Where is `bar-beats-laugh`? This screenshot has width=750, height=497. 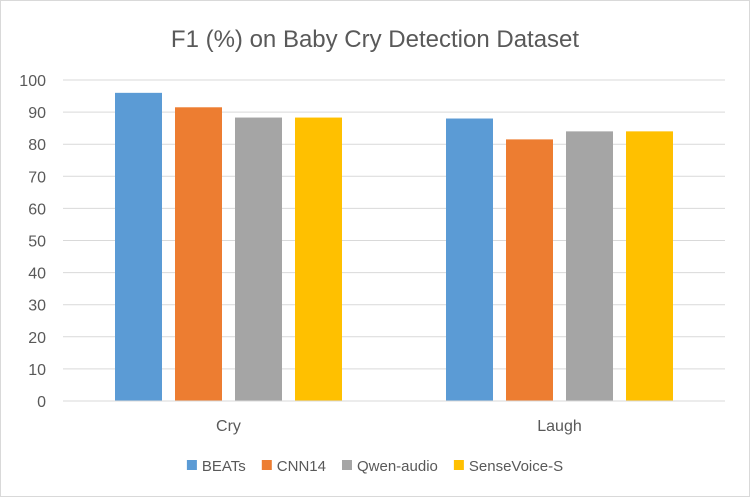 bar-beats-laugh is located at coordinates (469, 260).